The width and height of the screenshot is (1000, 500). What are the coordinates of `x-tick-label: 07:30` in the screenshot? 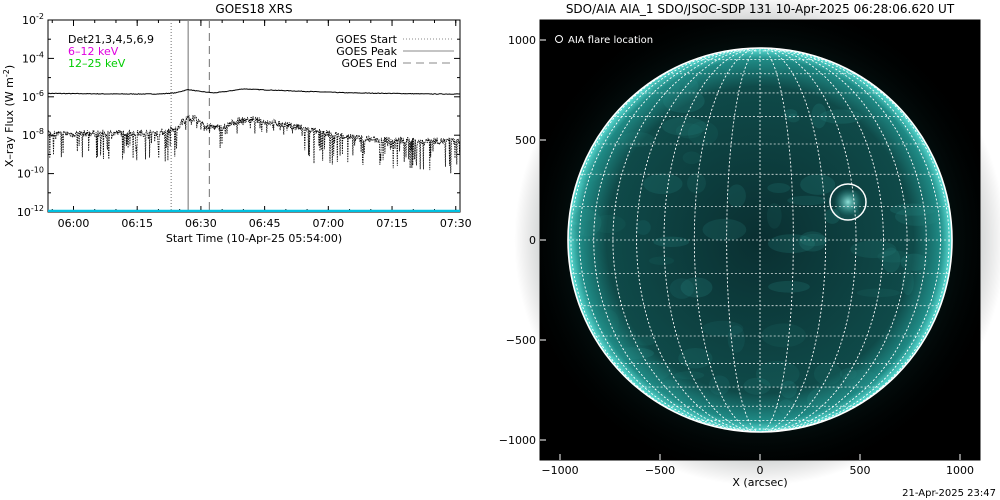 It's located at (456, 223).